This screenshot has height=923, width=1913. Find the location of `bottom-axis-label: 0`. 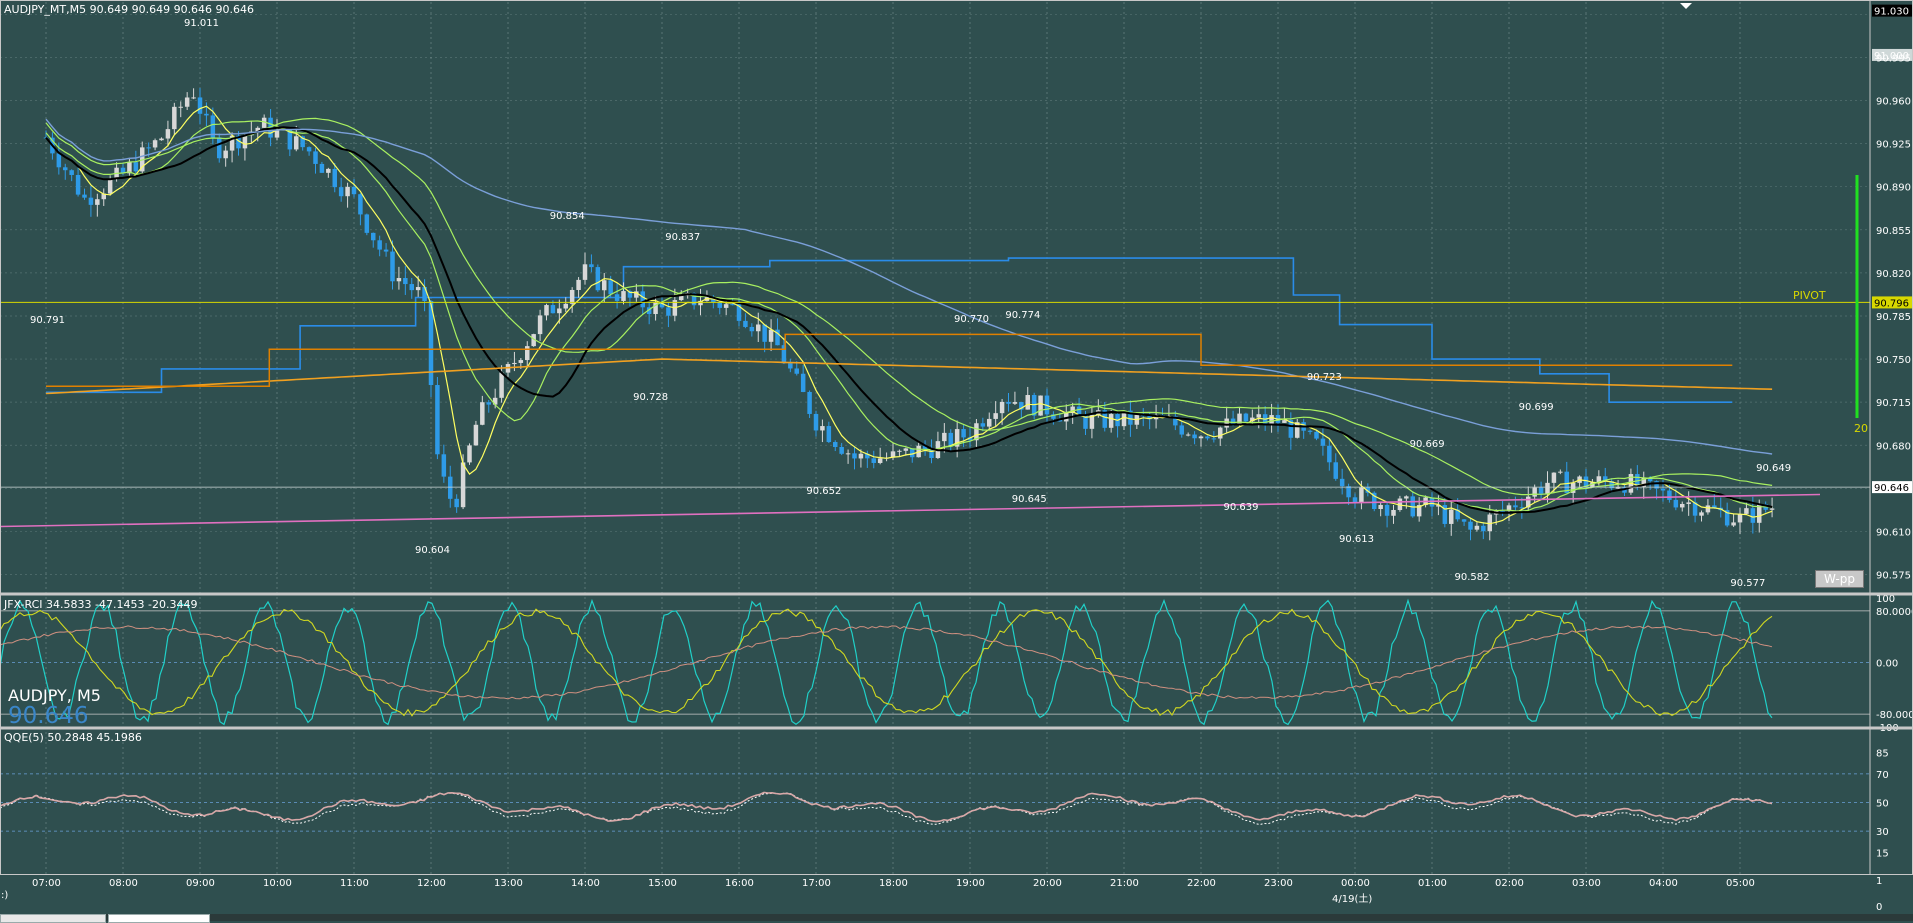

bottom-axis-label: 0 is located at coordinates (1879, 907).